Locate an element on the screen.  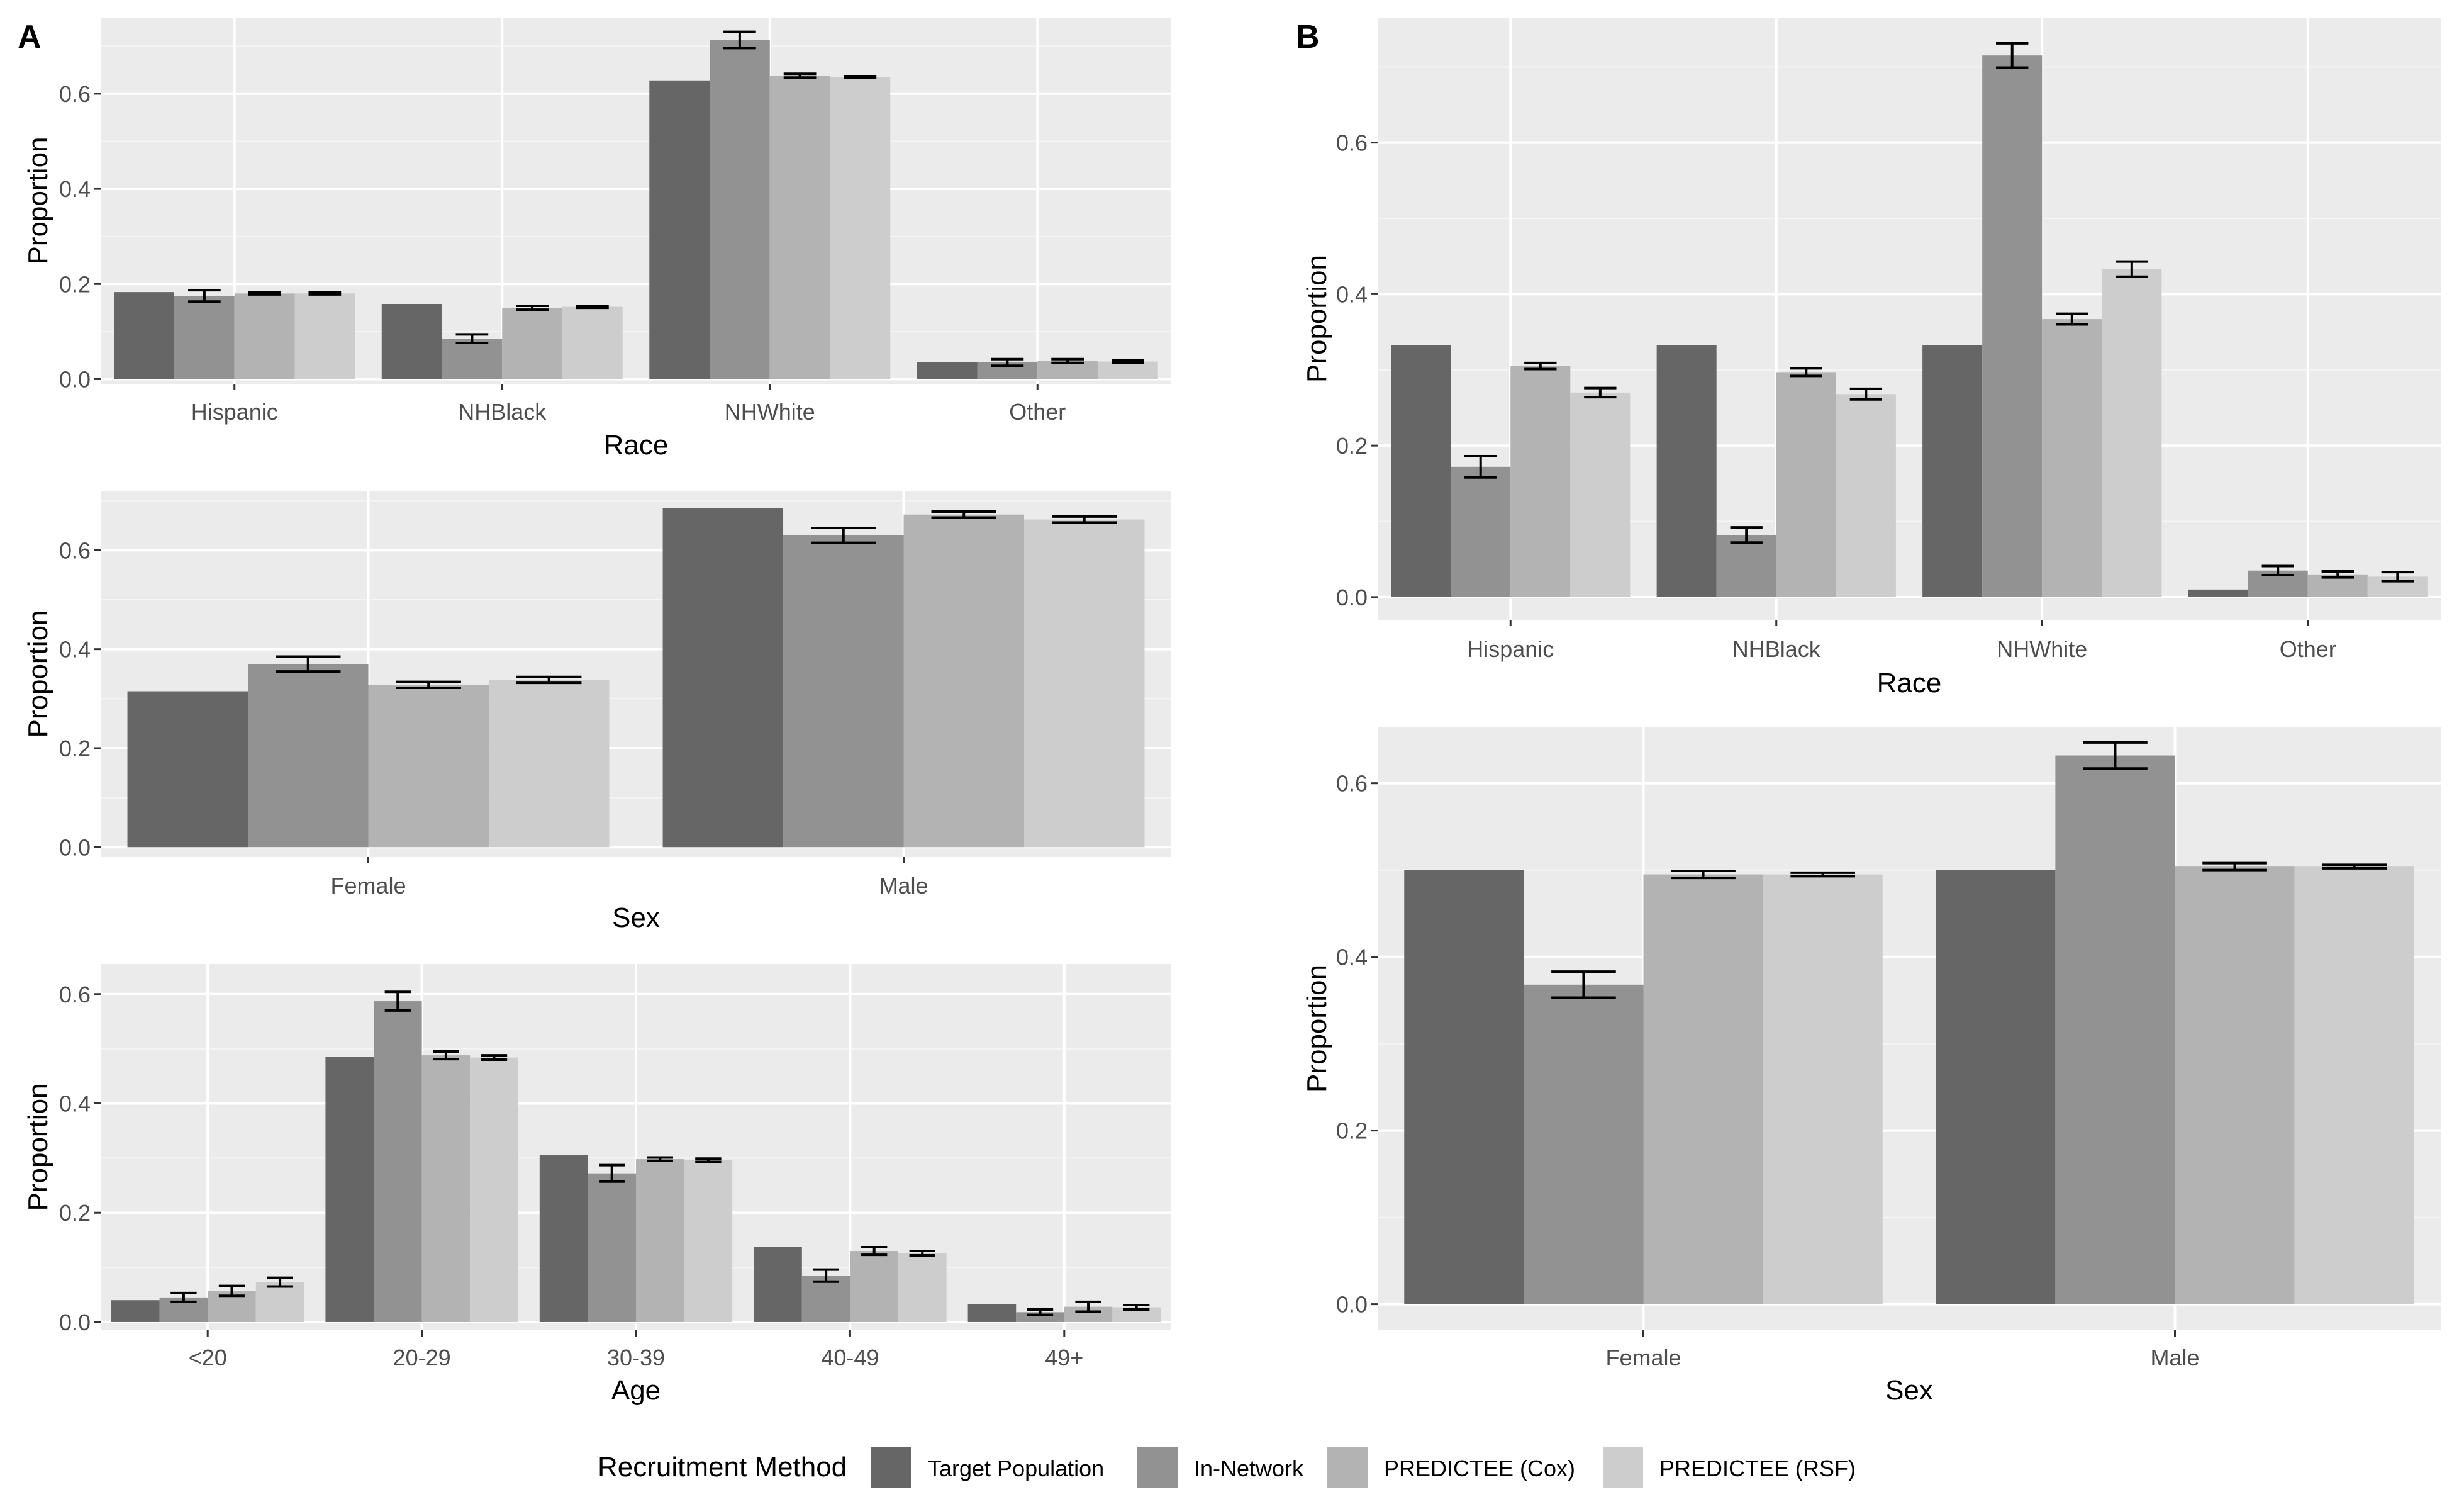
panel-tag-b: B is located at coordinates (1308, 37).